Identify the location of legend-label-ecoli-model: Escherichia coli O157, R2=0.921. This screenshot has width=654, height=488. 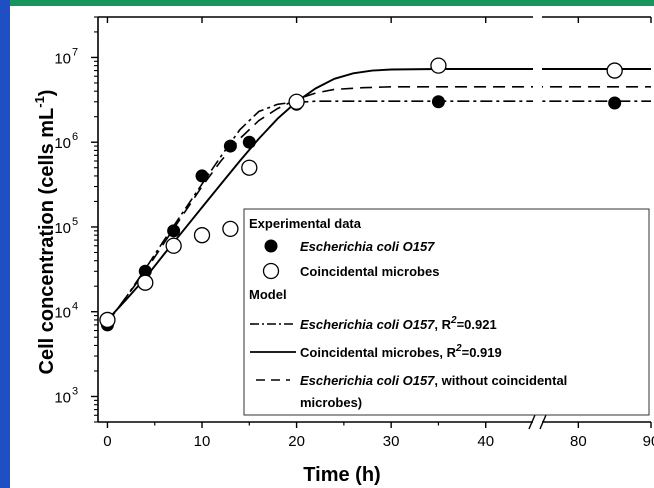
(398, 323).